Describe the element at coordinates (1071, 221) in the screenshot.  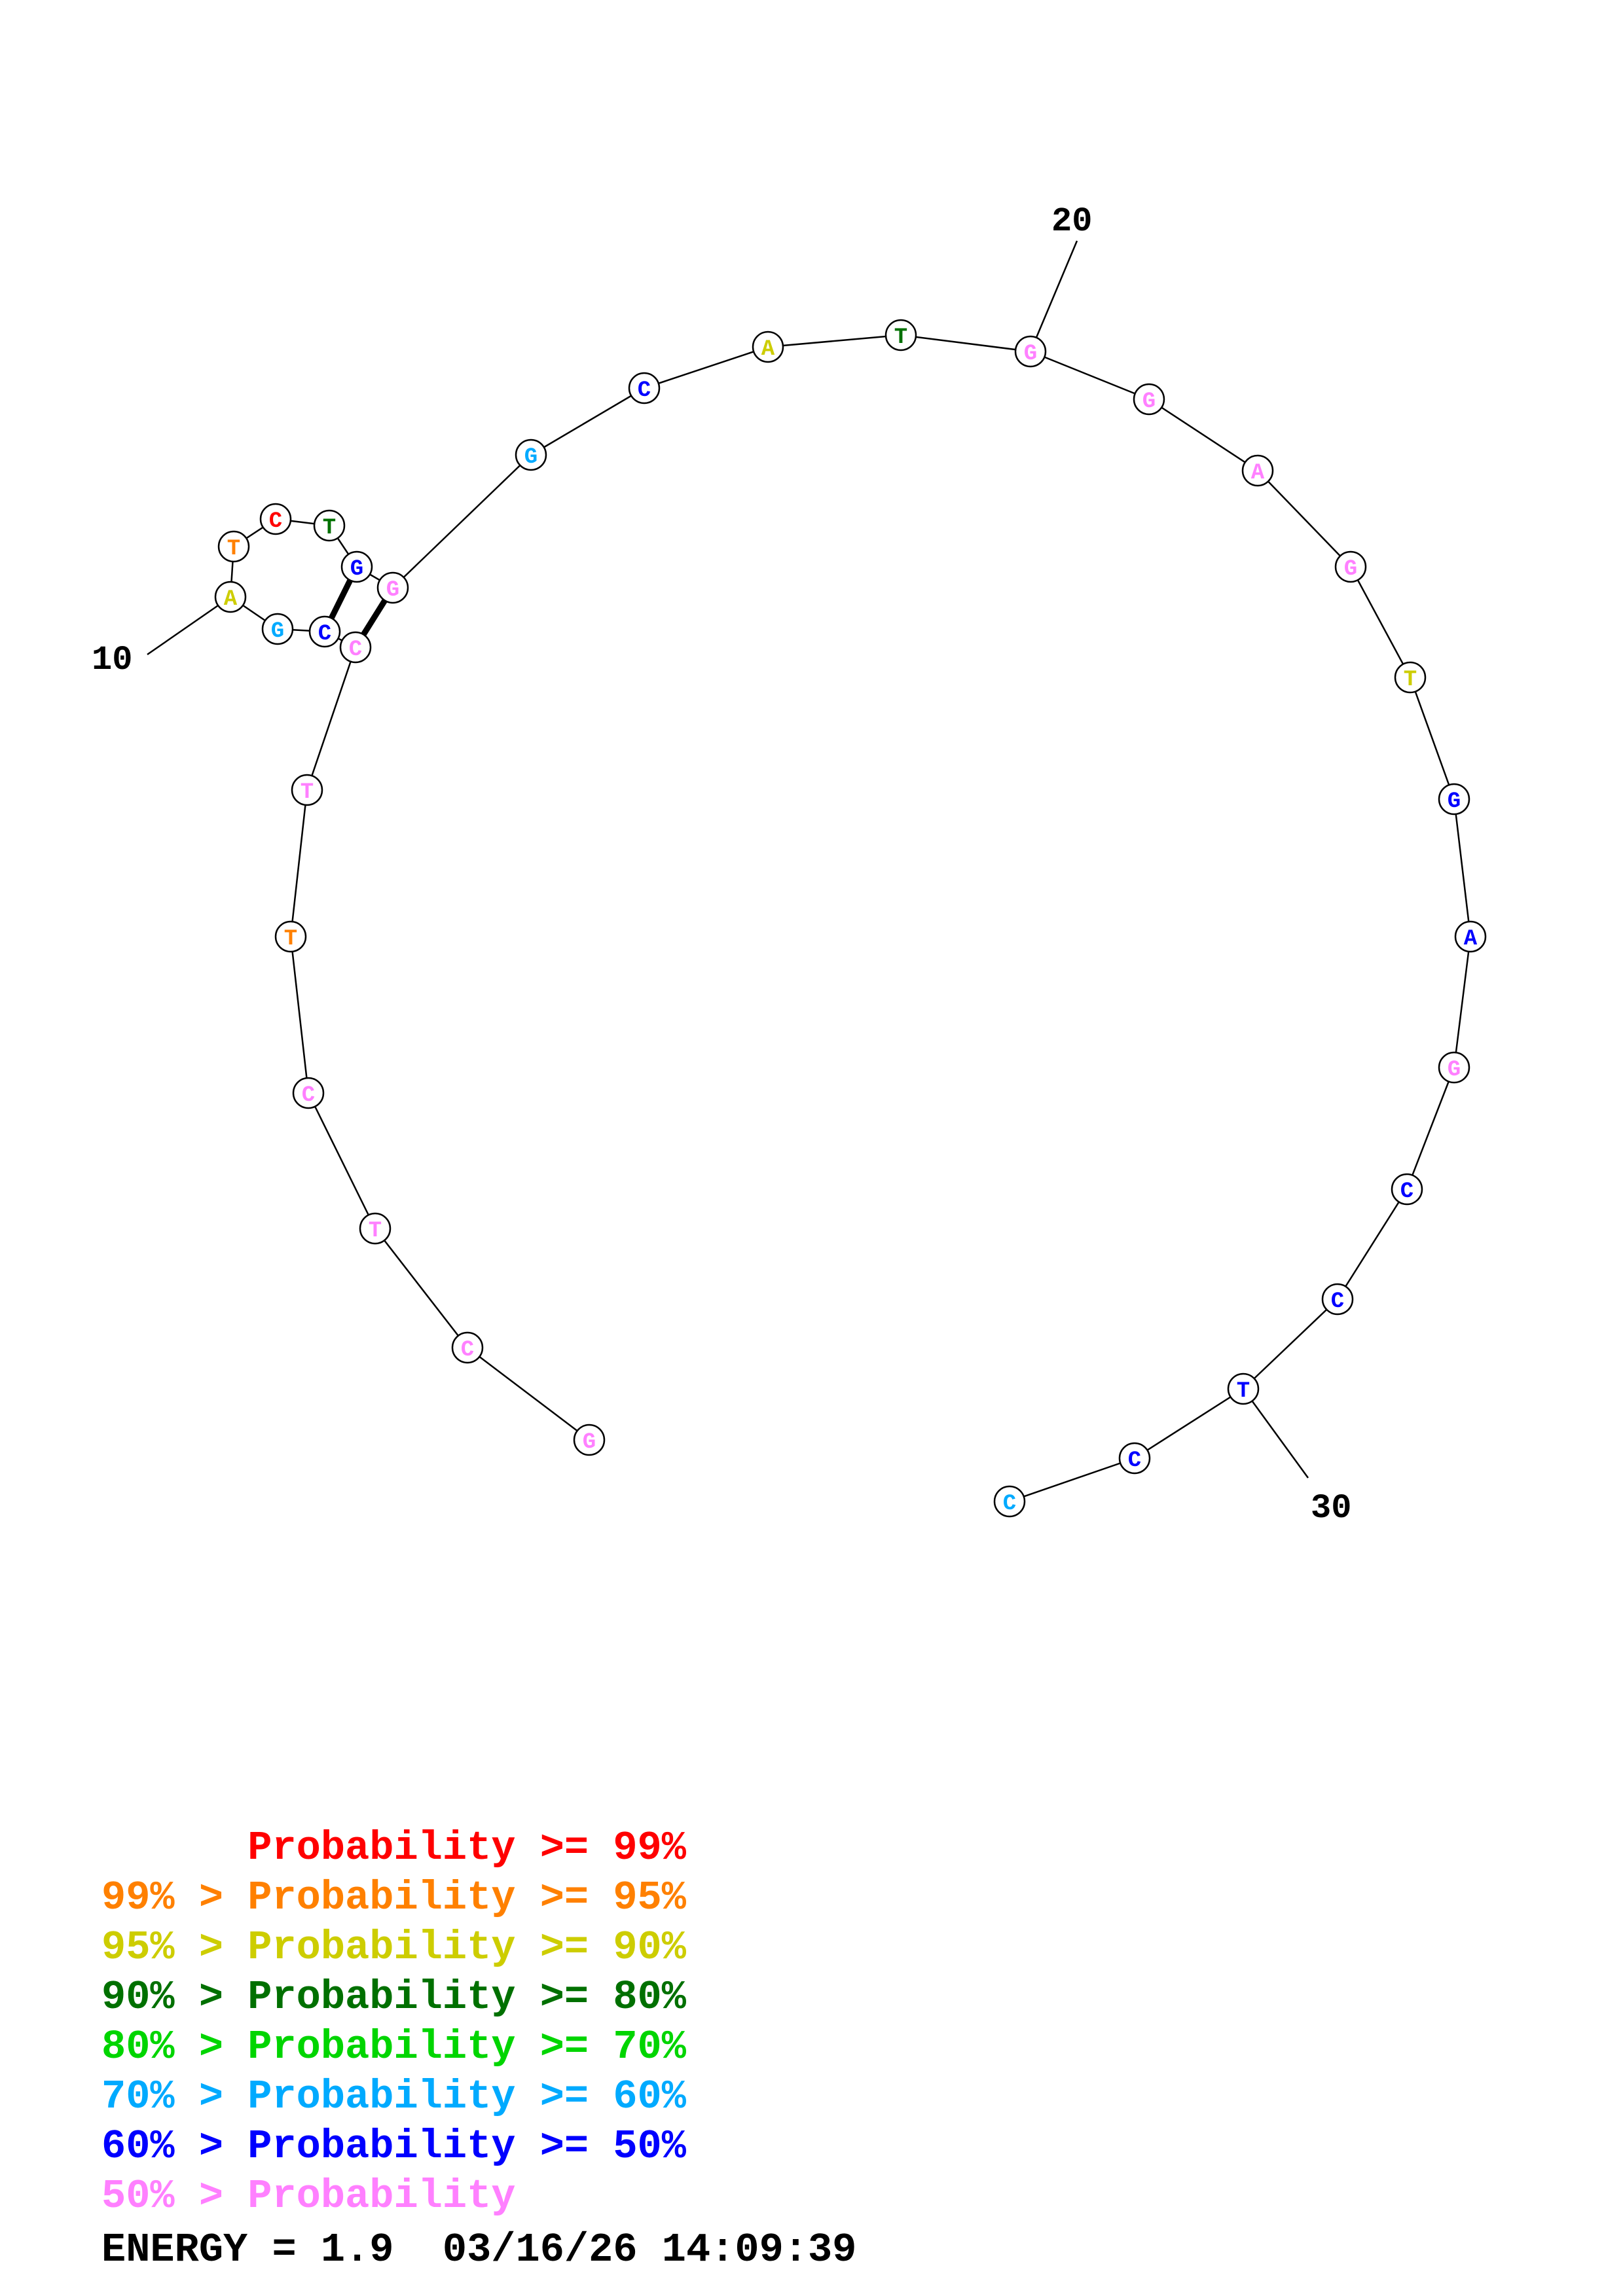
I see `position-label: 20` at that location.